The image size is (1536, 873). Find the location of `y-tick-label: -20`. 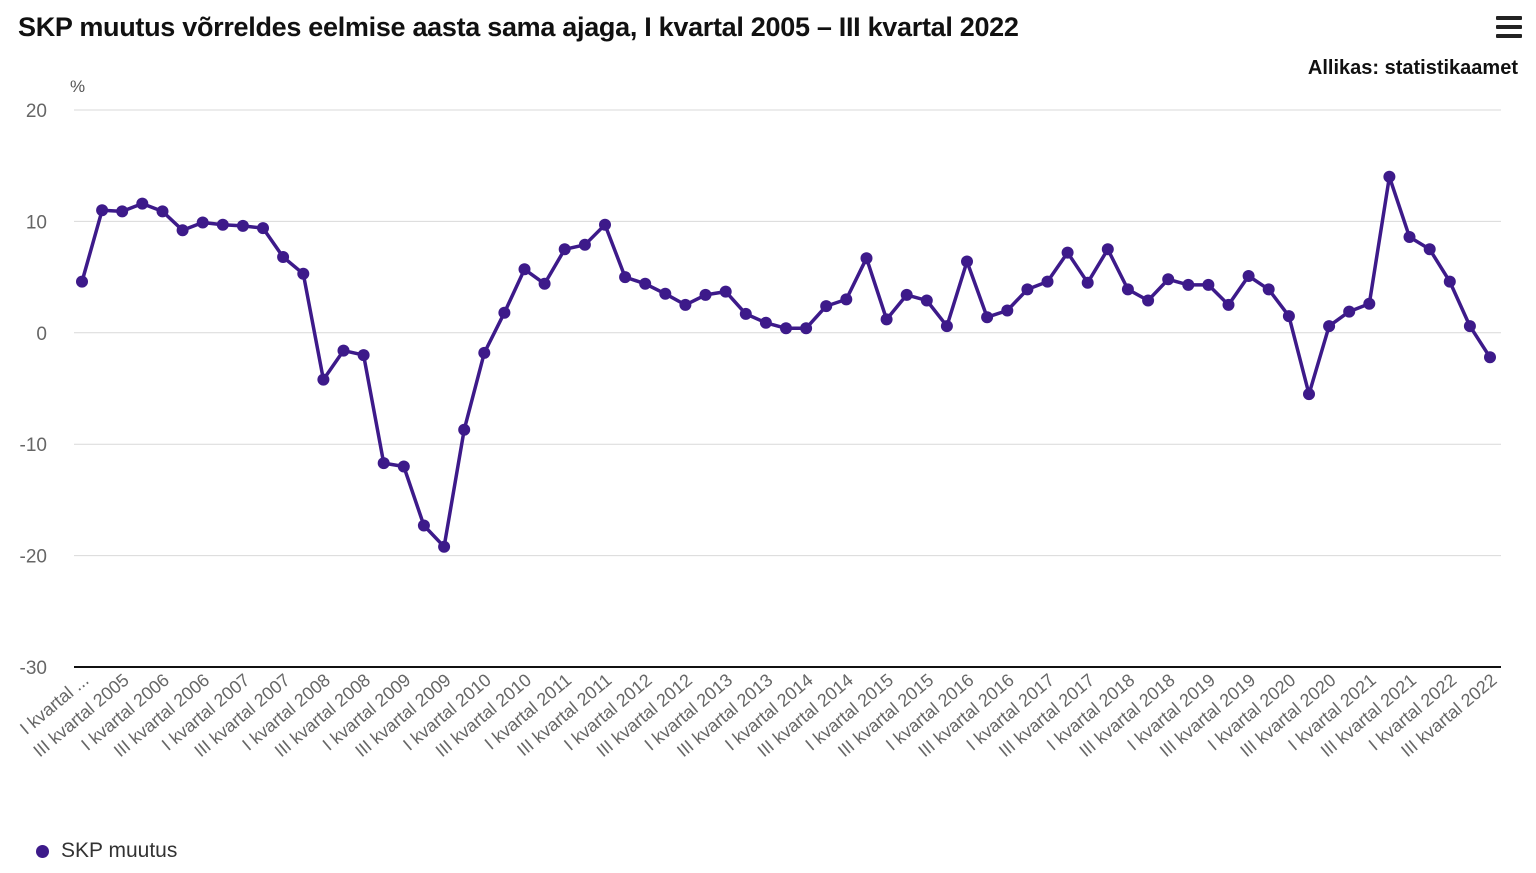

y-tick-label: -20 is located at coordinates (33, 557).